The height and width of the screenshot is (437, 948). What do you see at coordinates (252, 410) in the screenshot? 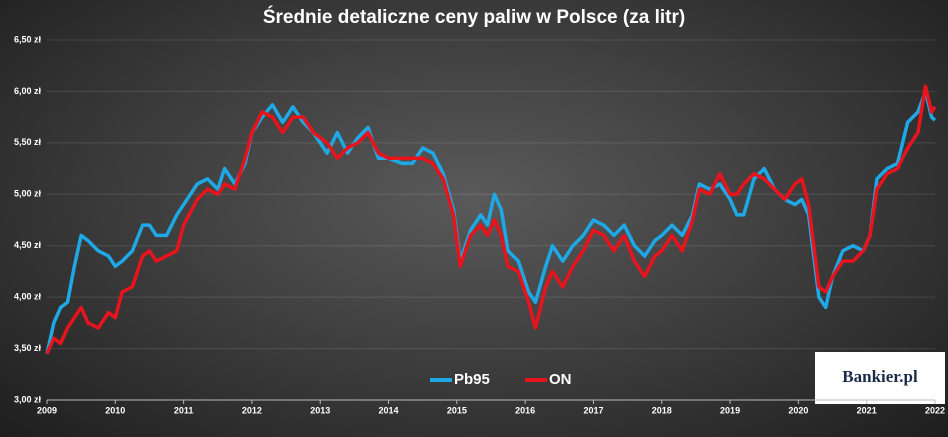
I see `x-tick-label: 2012` at bounding box center [252, 410].